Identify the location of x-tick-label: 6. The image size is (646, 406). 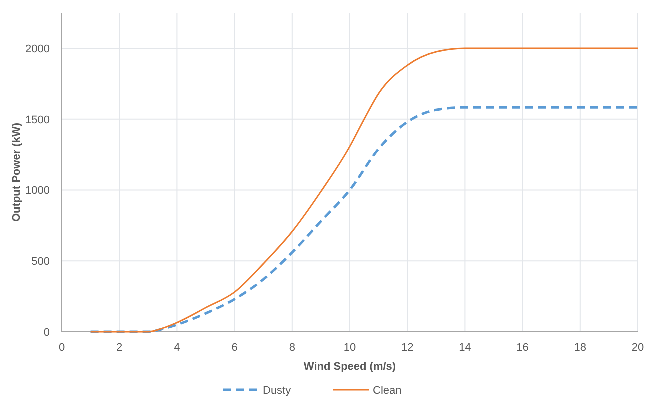
(235, 348).